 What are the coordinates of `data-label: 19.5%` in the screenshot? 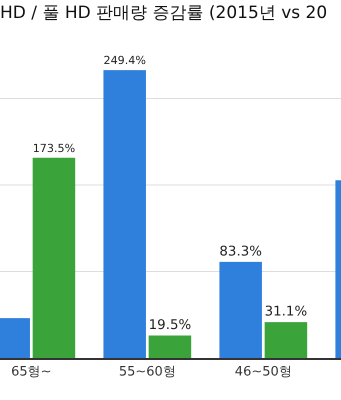 It's located at (170, 325).